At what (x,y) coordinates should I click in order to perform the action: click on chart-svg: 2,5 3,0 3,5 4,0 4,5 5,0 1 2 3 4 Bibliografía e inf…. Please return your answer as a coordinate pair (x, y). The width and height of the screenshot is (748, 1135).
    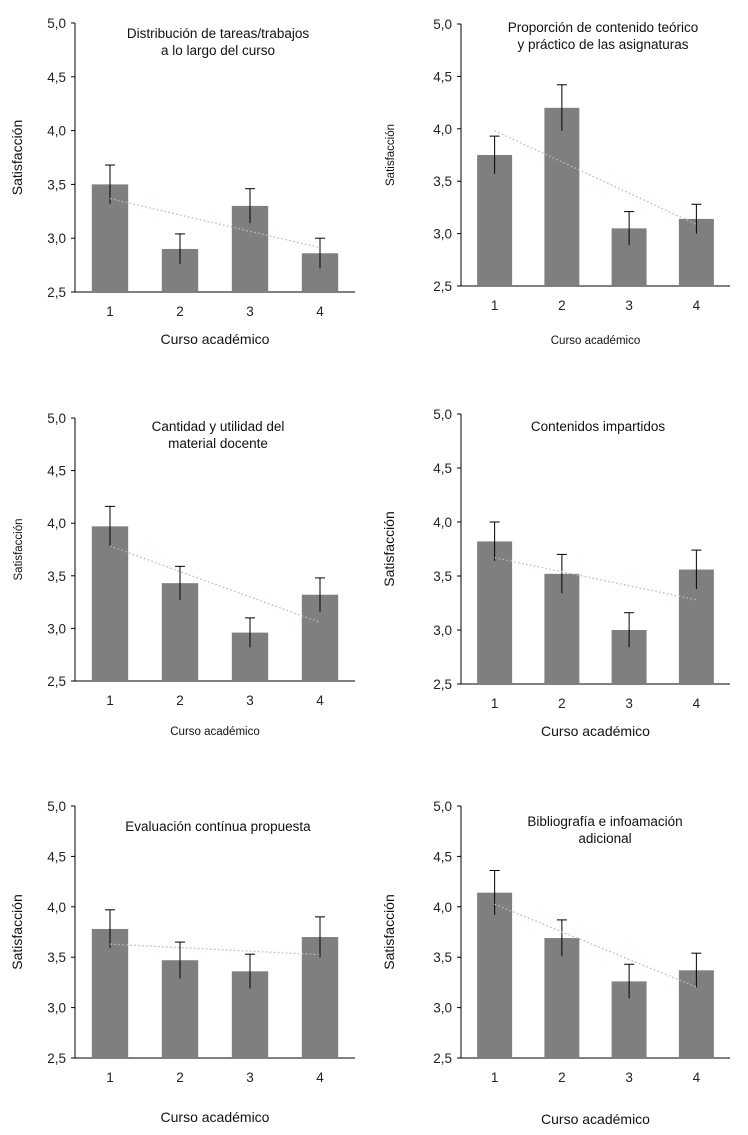
    Looking at the image, I should click on (555, 963).